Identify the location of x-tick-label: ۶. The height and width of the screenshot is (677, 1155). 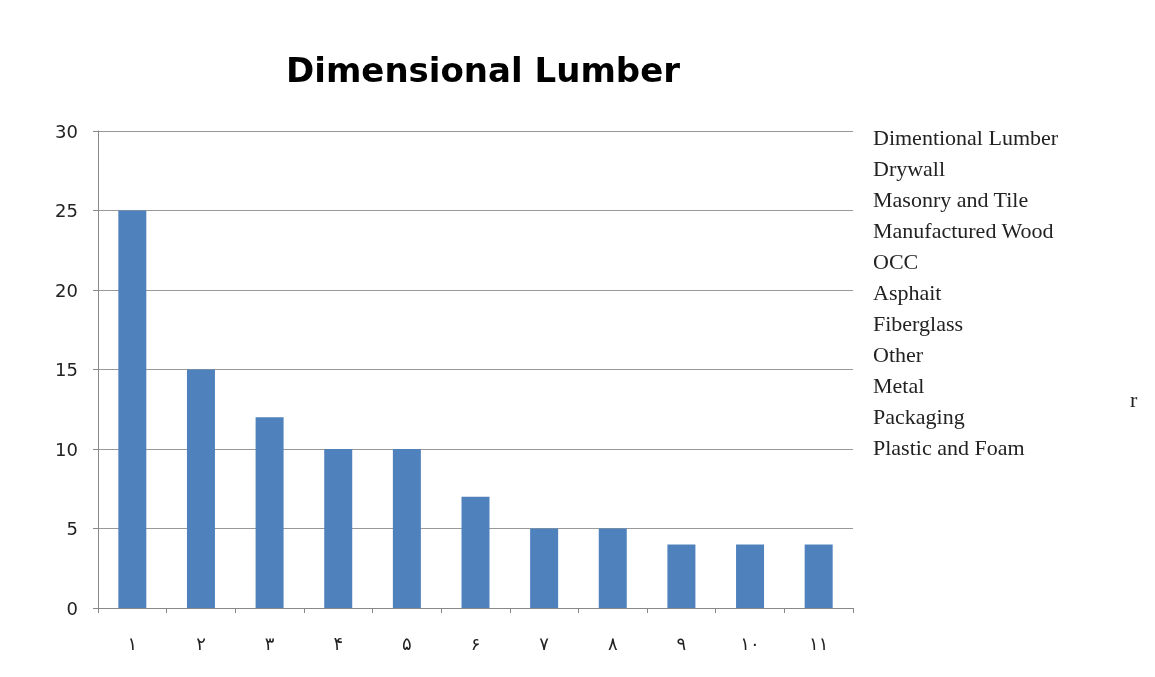
(475, 643).